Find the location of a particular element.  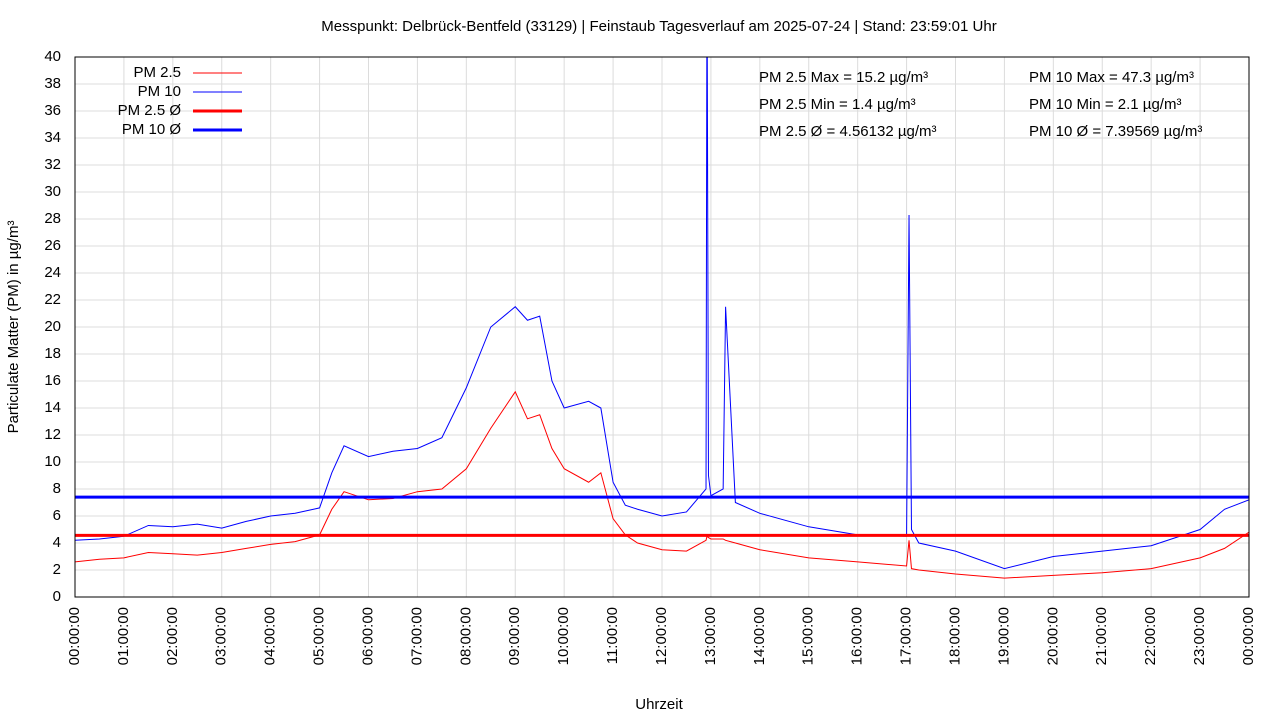

x-tick-label: 09:00:00 is located at coordinates (514, 636).